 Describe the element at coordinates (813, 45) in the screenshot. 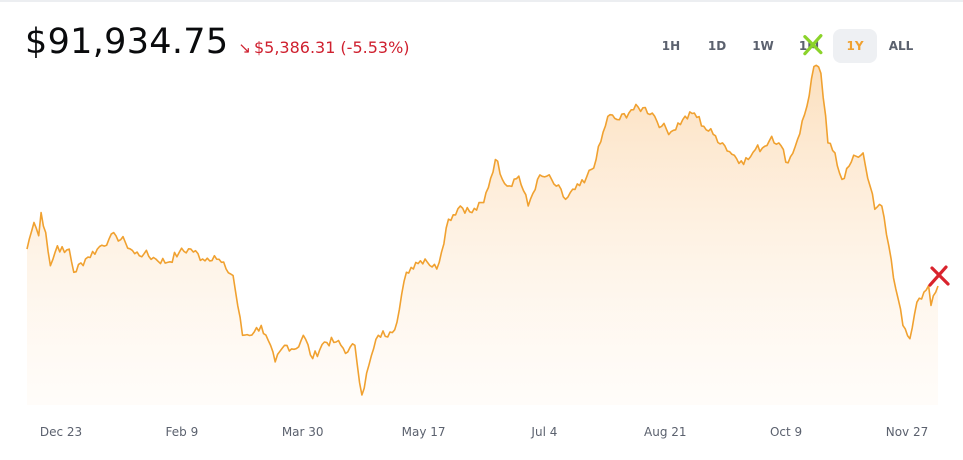

I see `high-marker-icon` at that location.